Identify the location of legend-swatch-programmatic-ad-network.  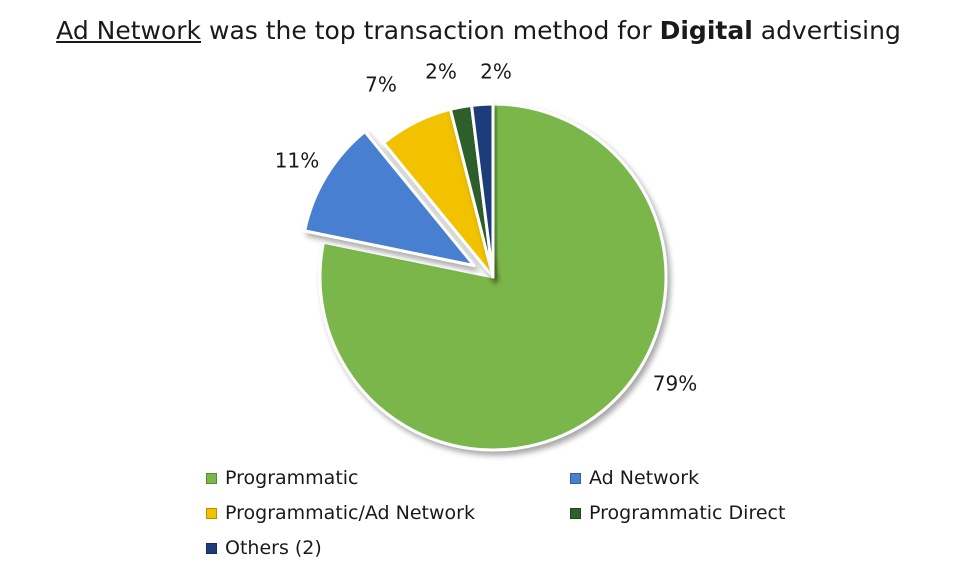
(211, 513).